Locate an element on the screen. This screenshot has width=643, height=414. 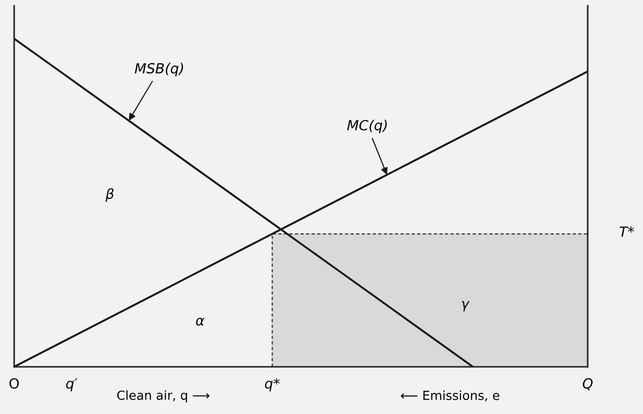
x-tick-label: q* is located at coordinates (272, 385).